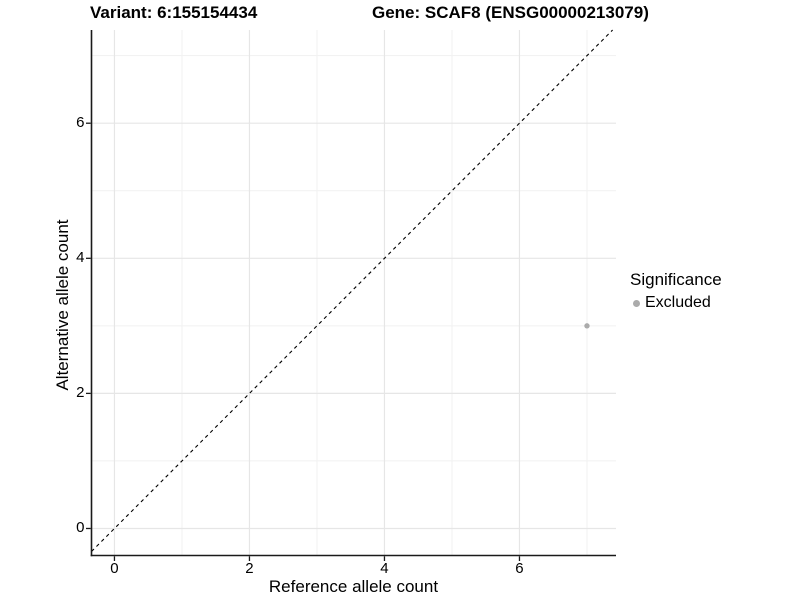 Image resolution: width=800 pixels, height=600 pixels. Describe the element at coordinates (519, 568) in the screenshot. I see `x-tick-label: 6` at that location.